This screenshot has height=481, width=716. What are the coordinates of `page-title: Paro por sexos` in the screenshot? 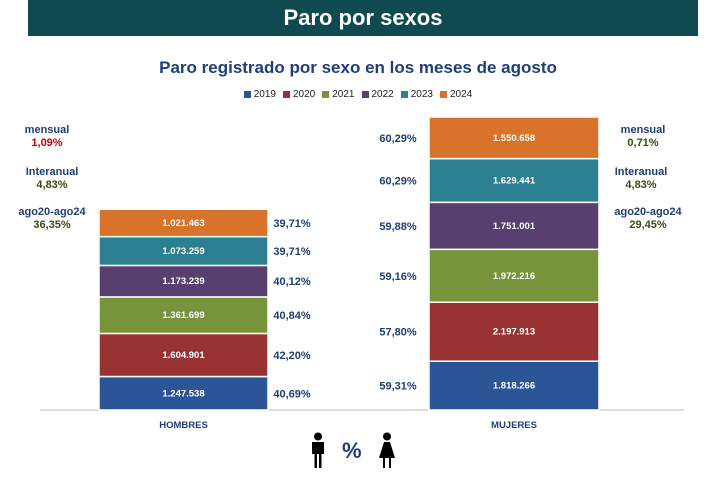 It's located at (363, 17).